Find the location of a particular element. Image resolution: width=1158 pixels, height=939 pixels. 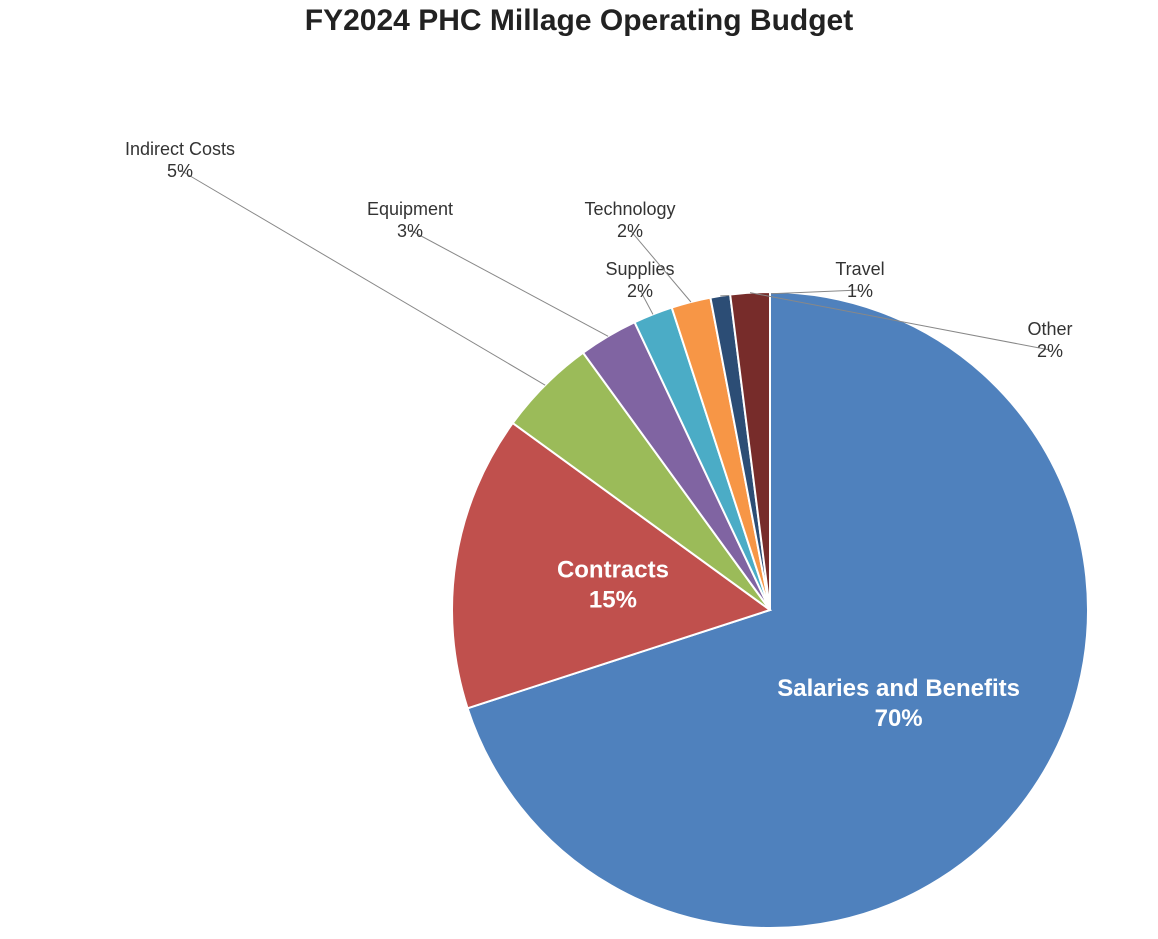

pie-slice is located at coordinates (612, 565).